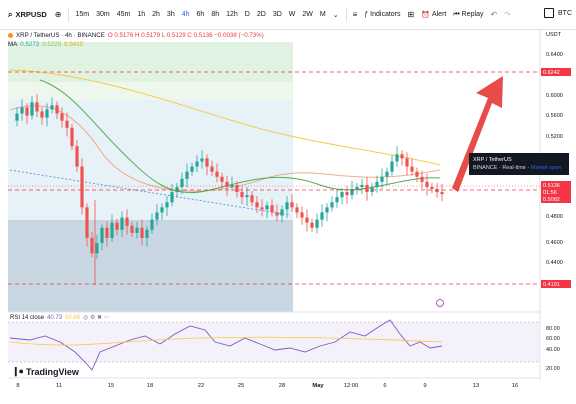 Image resolution: width=576 pixels, height=404 pixels. What do you see at coordinates (307, 14) in the screenshot?
I see `interval-2W: 2W` at bounding box center [307, 14].